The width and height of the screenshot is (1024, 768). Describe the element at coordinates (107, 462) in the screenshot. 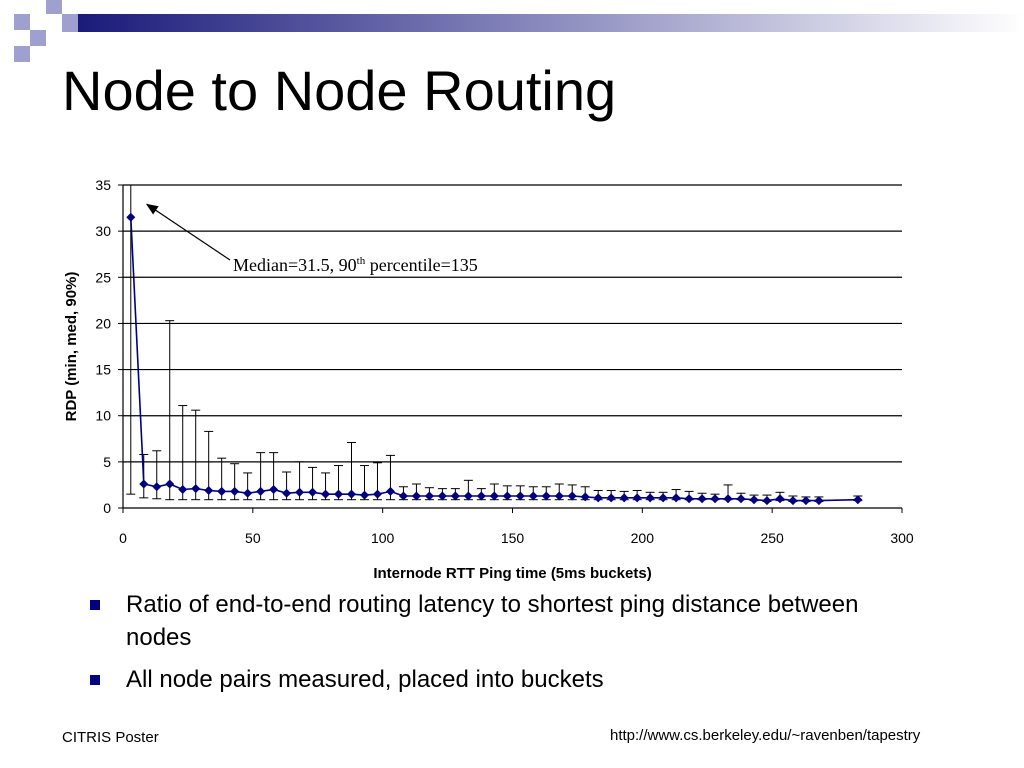

I see `y-tick-label: 5` at that location.